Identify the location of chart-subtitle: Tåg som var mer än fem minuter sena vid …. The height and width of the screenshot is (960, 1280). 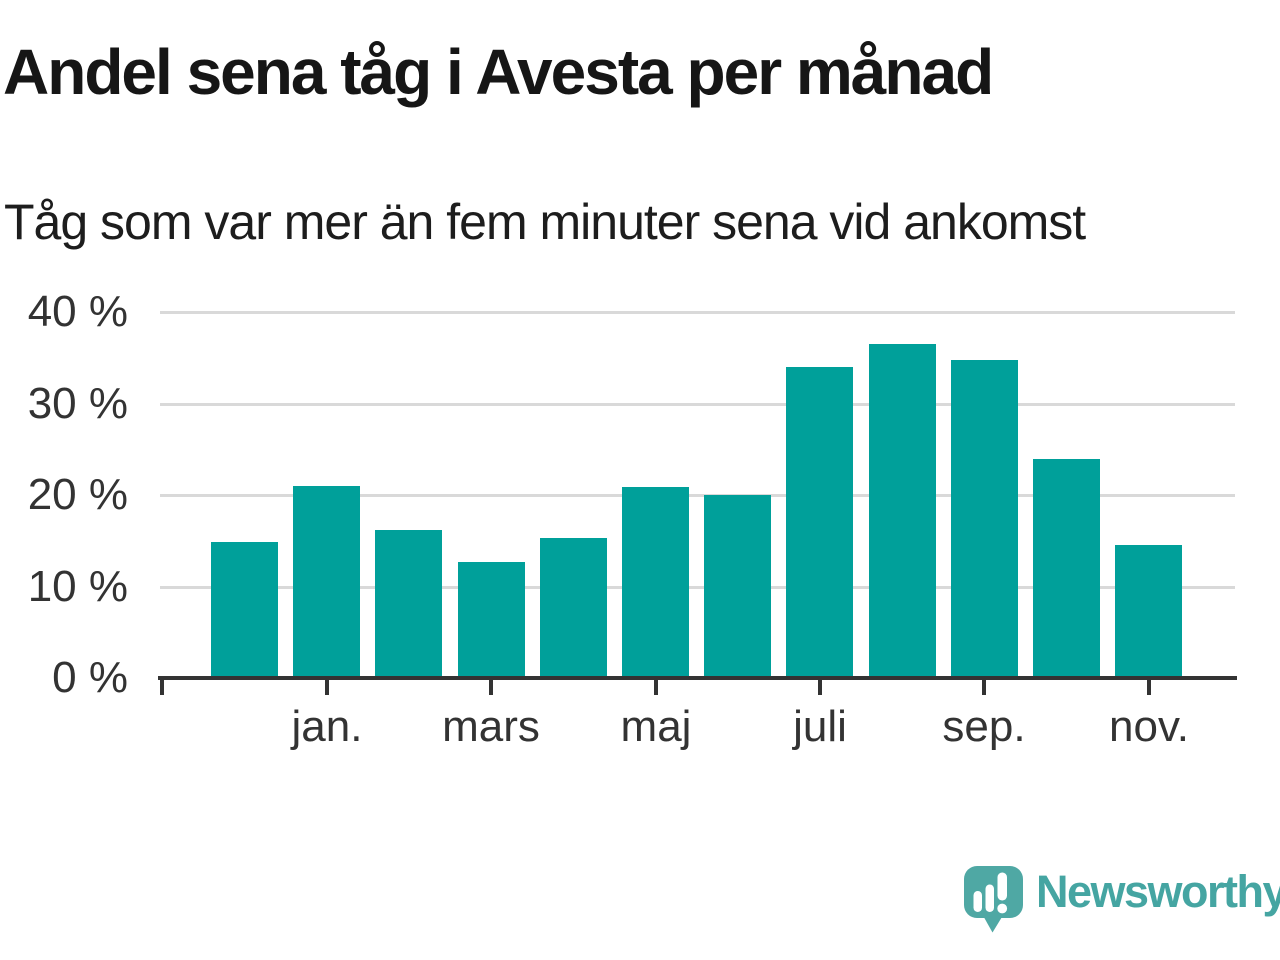
(545, 222).